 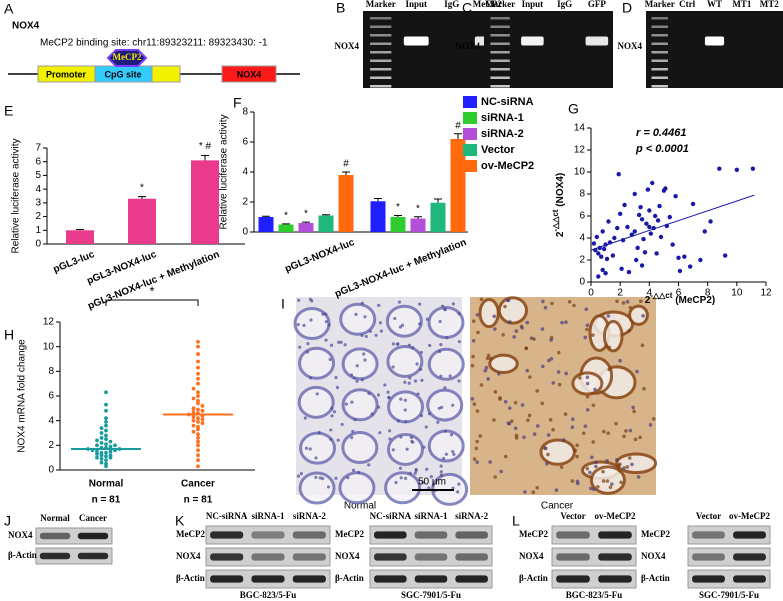 What do you see at coordinates (708, 516) in the screenshot?
I see `lane-label: Vector` at bounding box center [708, 516].